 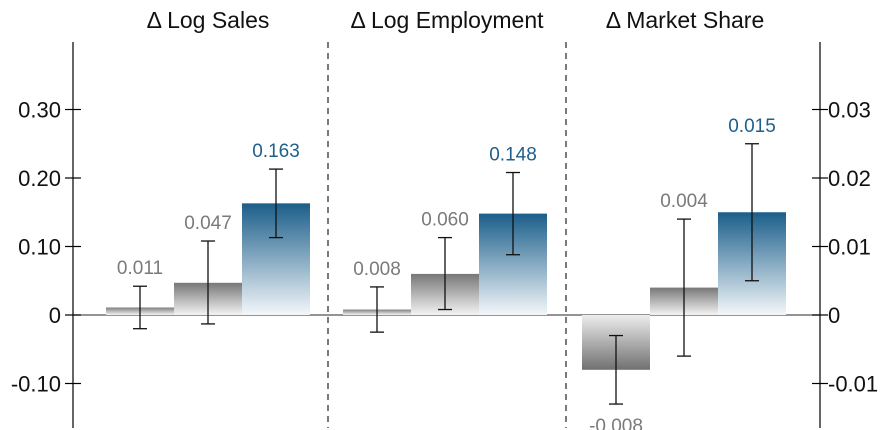 What do you see at coordinates (834, 315) in the screenshot?
I see `right-tick-label: 0` at bounding box center [834, 315].